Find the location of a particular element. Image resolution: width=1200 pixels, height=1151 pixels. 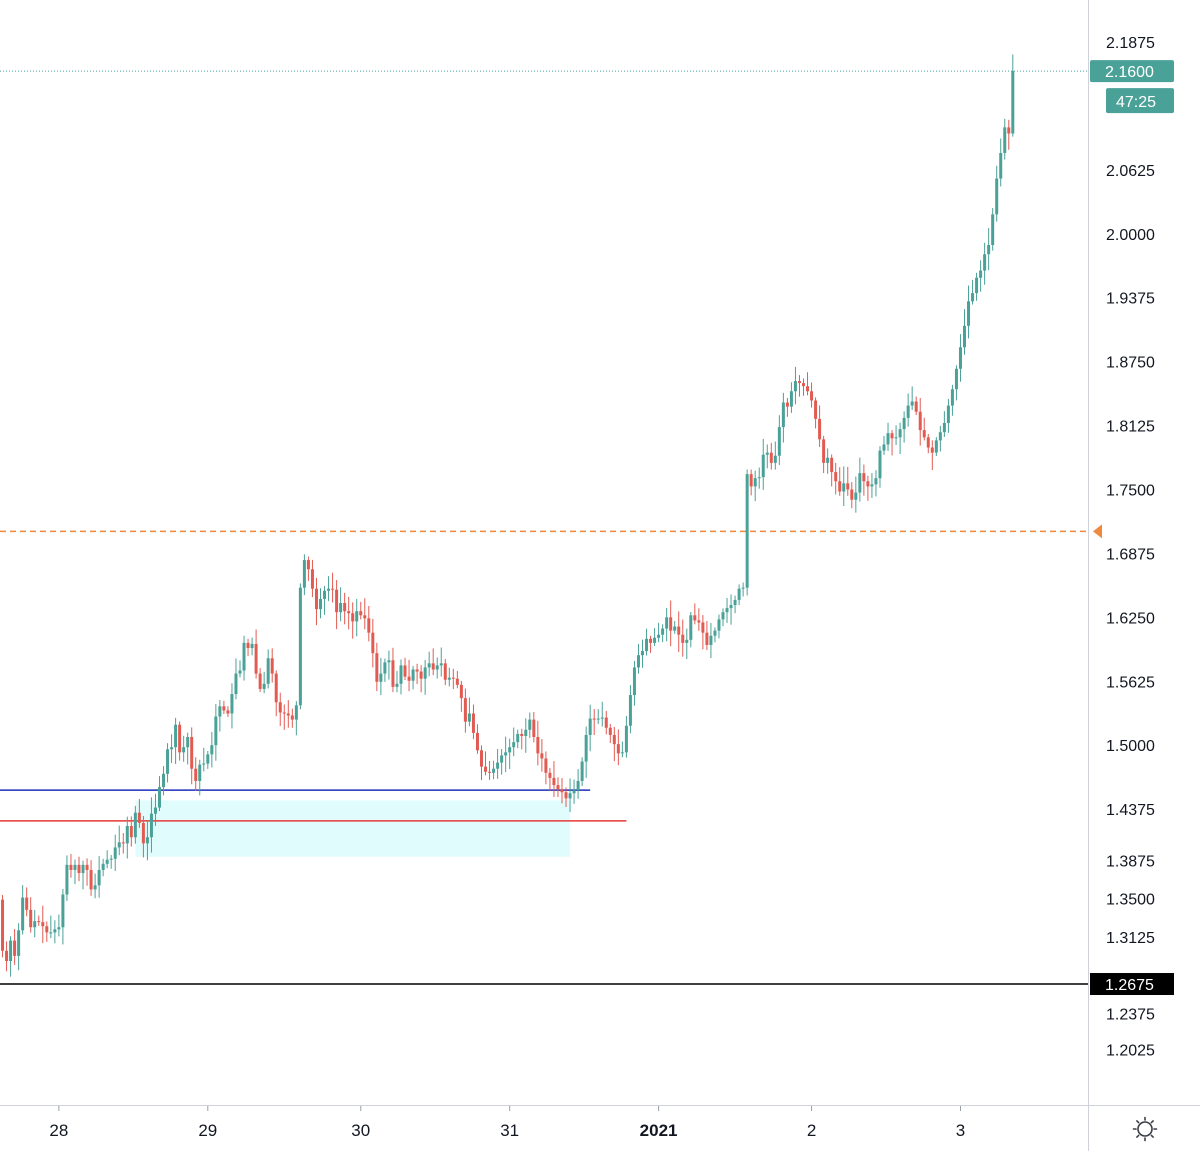

y-tick-label: 2.0625 is located at coordinates (1130, 171).